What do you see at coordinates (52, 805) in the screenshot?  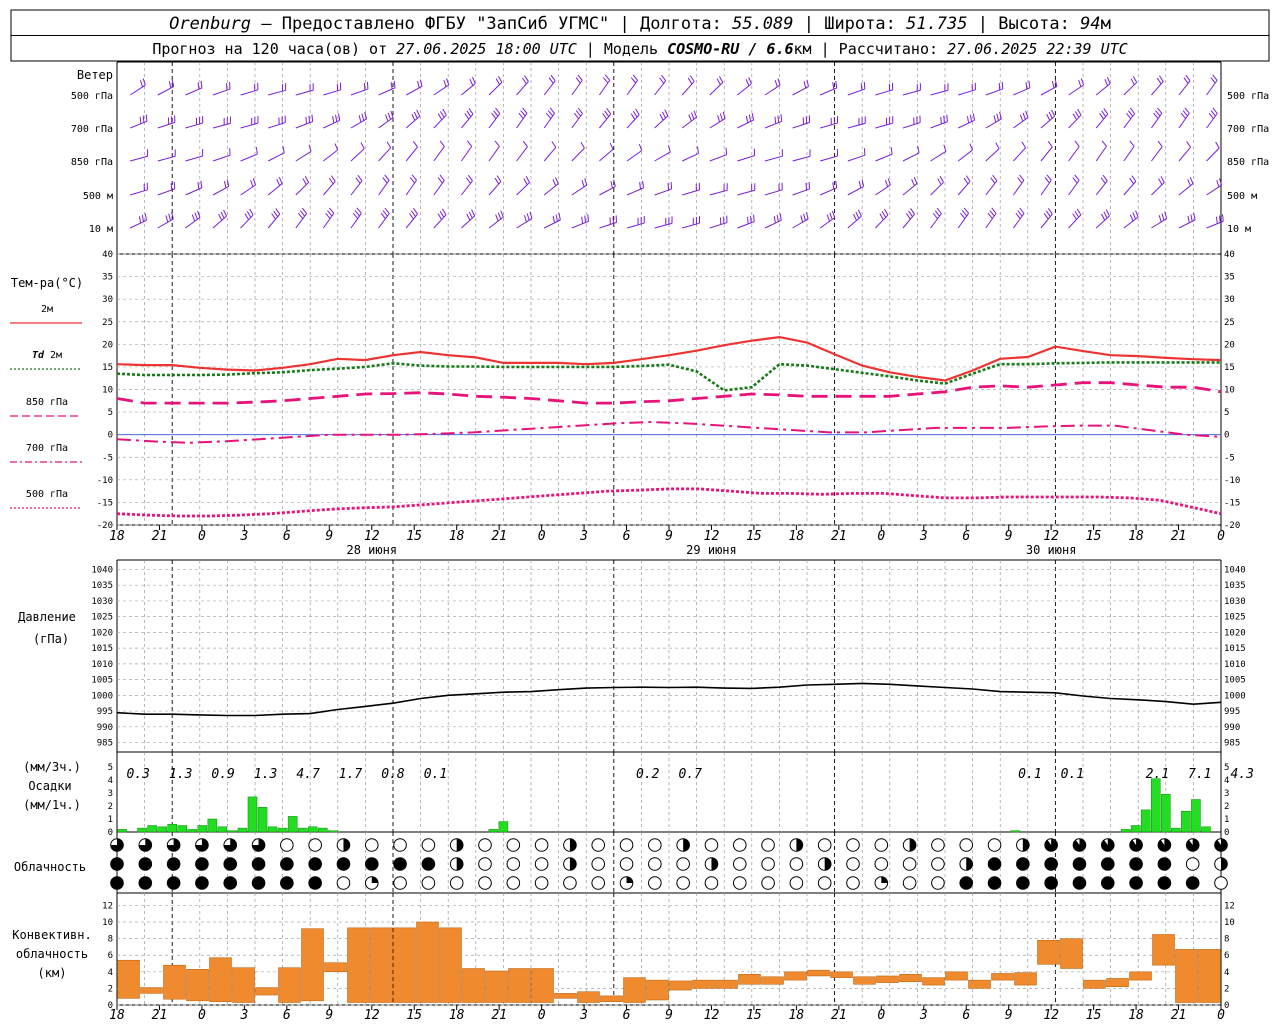 I see `precip-title-1h: (мм/1ч.)` at bounding box center [52, 805].